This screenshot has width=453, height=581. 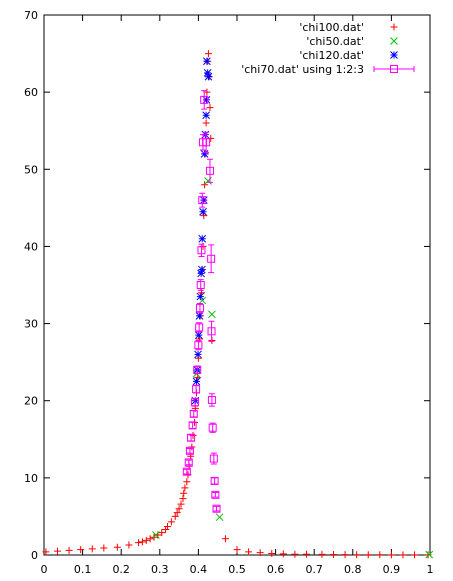 What do you see at coordinates (314, 569) in the screenshot?
I see `x-tick-label: 0.7` at bounding box center [314, 569].